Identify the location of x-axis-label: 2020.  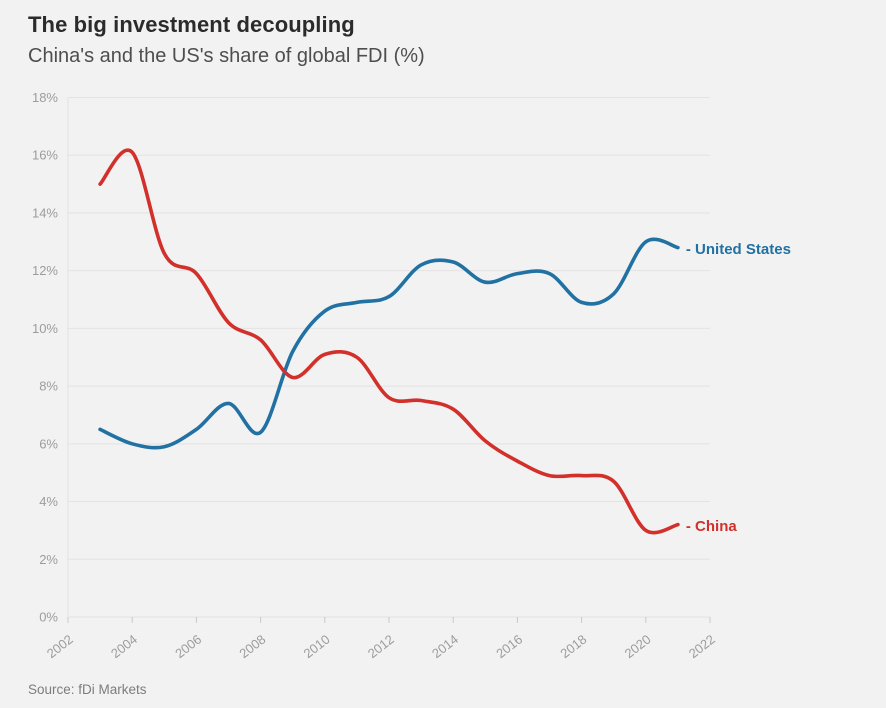
(638, 647).